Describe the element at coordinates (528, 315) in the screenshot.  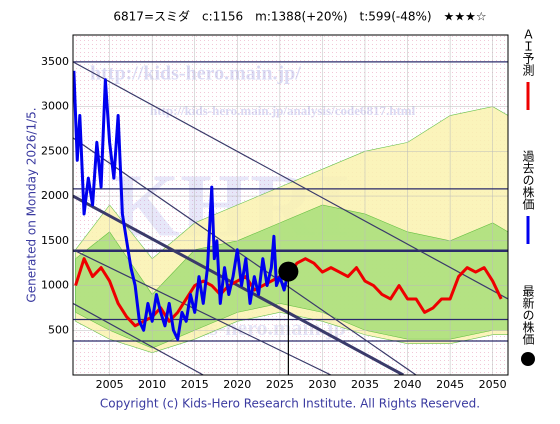
I see `legend-label: 最新の株価` at that location.